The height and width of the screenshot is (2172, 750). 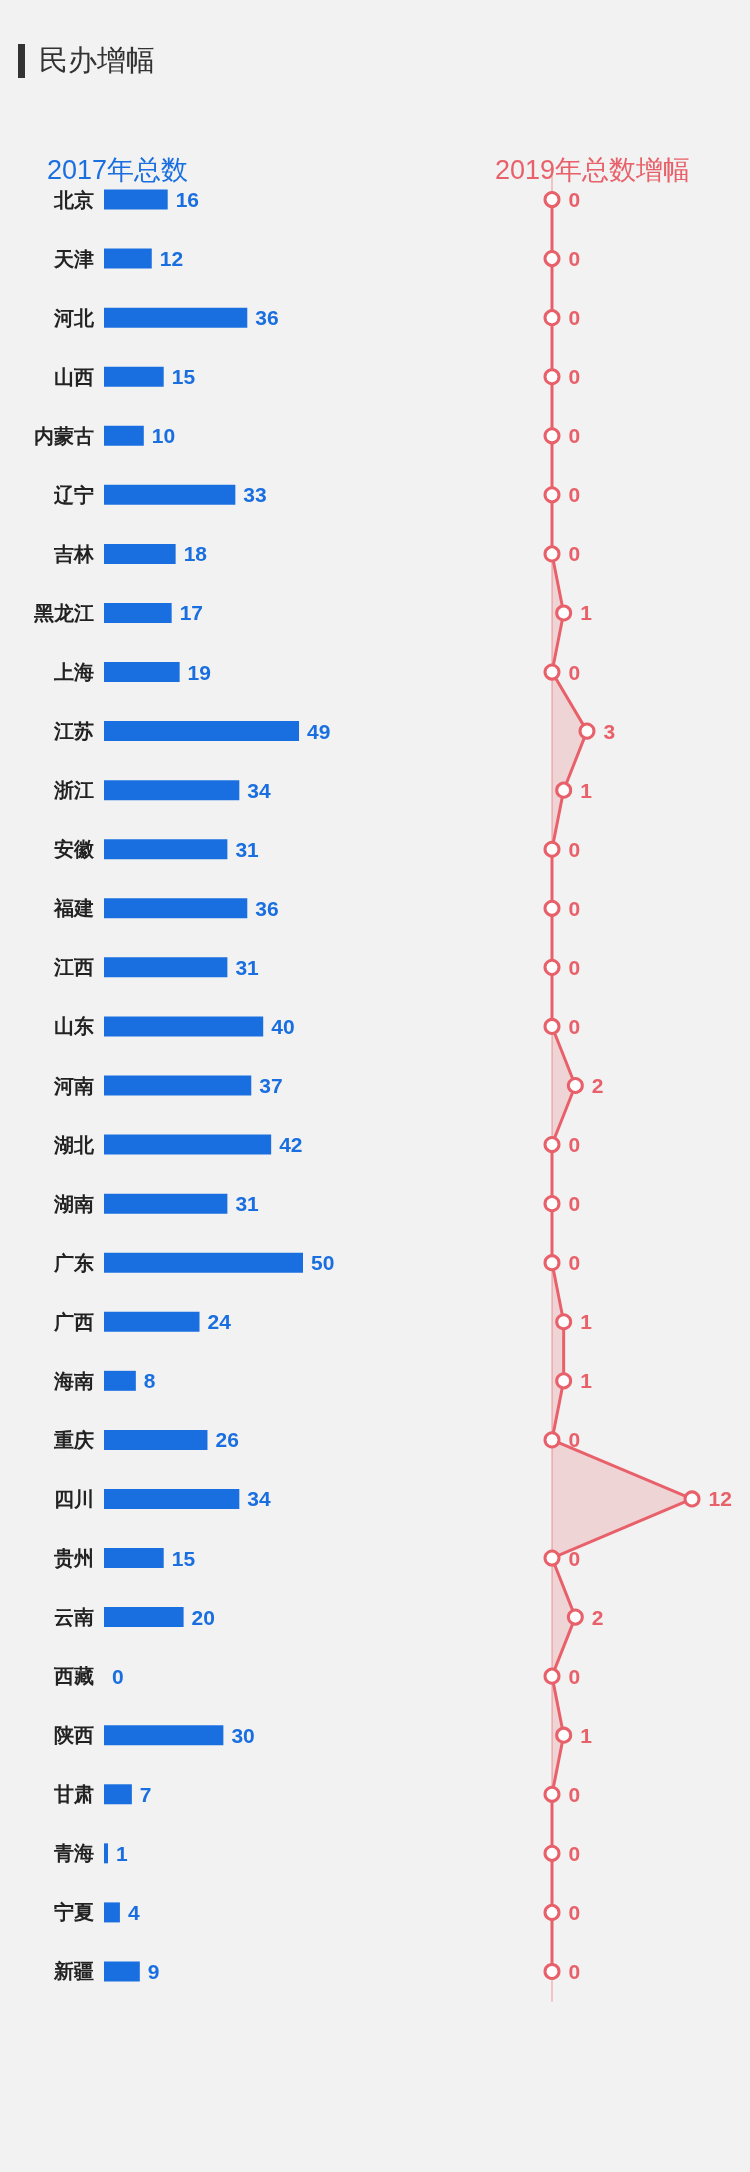 I want to click on y-tick-label: 重庆, so click(x=73, y=1439).